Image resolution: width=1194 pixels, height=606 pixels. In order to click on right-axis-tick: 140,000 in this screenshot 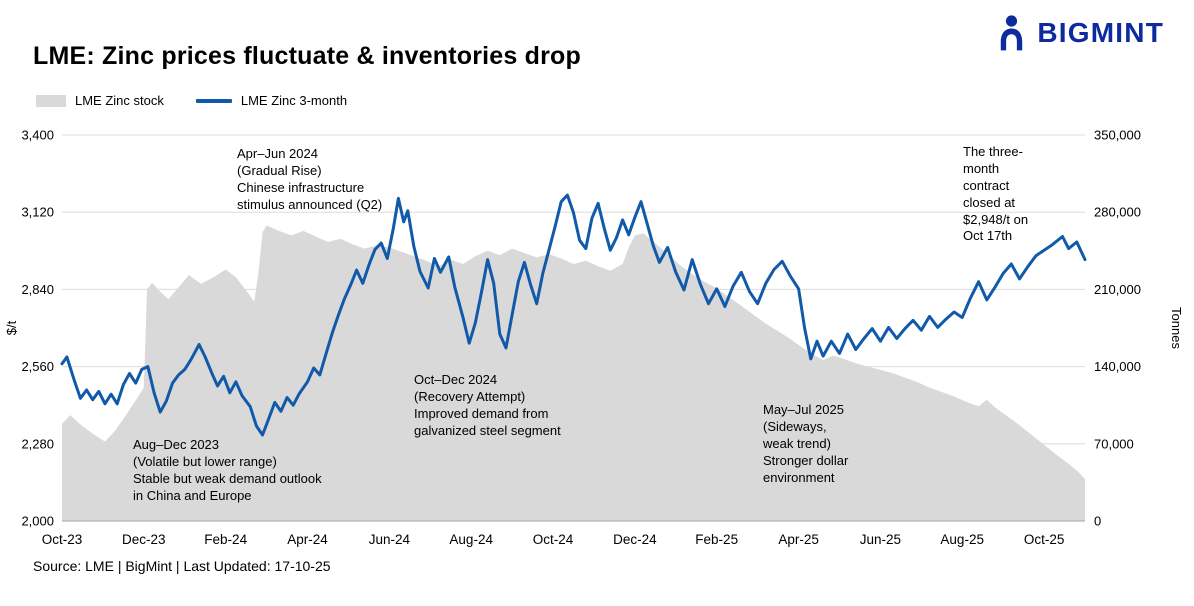, I will do `click(1117, 366)`.